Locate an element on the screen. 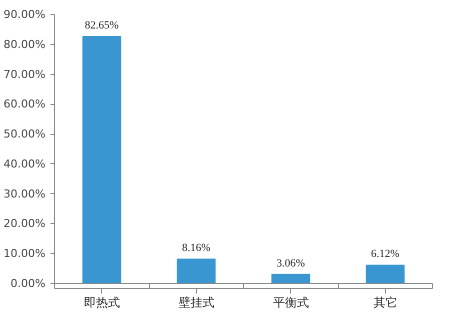 The height and width of the screenshot is (316, 450). y-tick-label: 40.00% is located at coordinates (25, 163).